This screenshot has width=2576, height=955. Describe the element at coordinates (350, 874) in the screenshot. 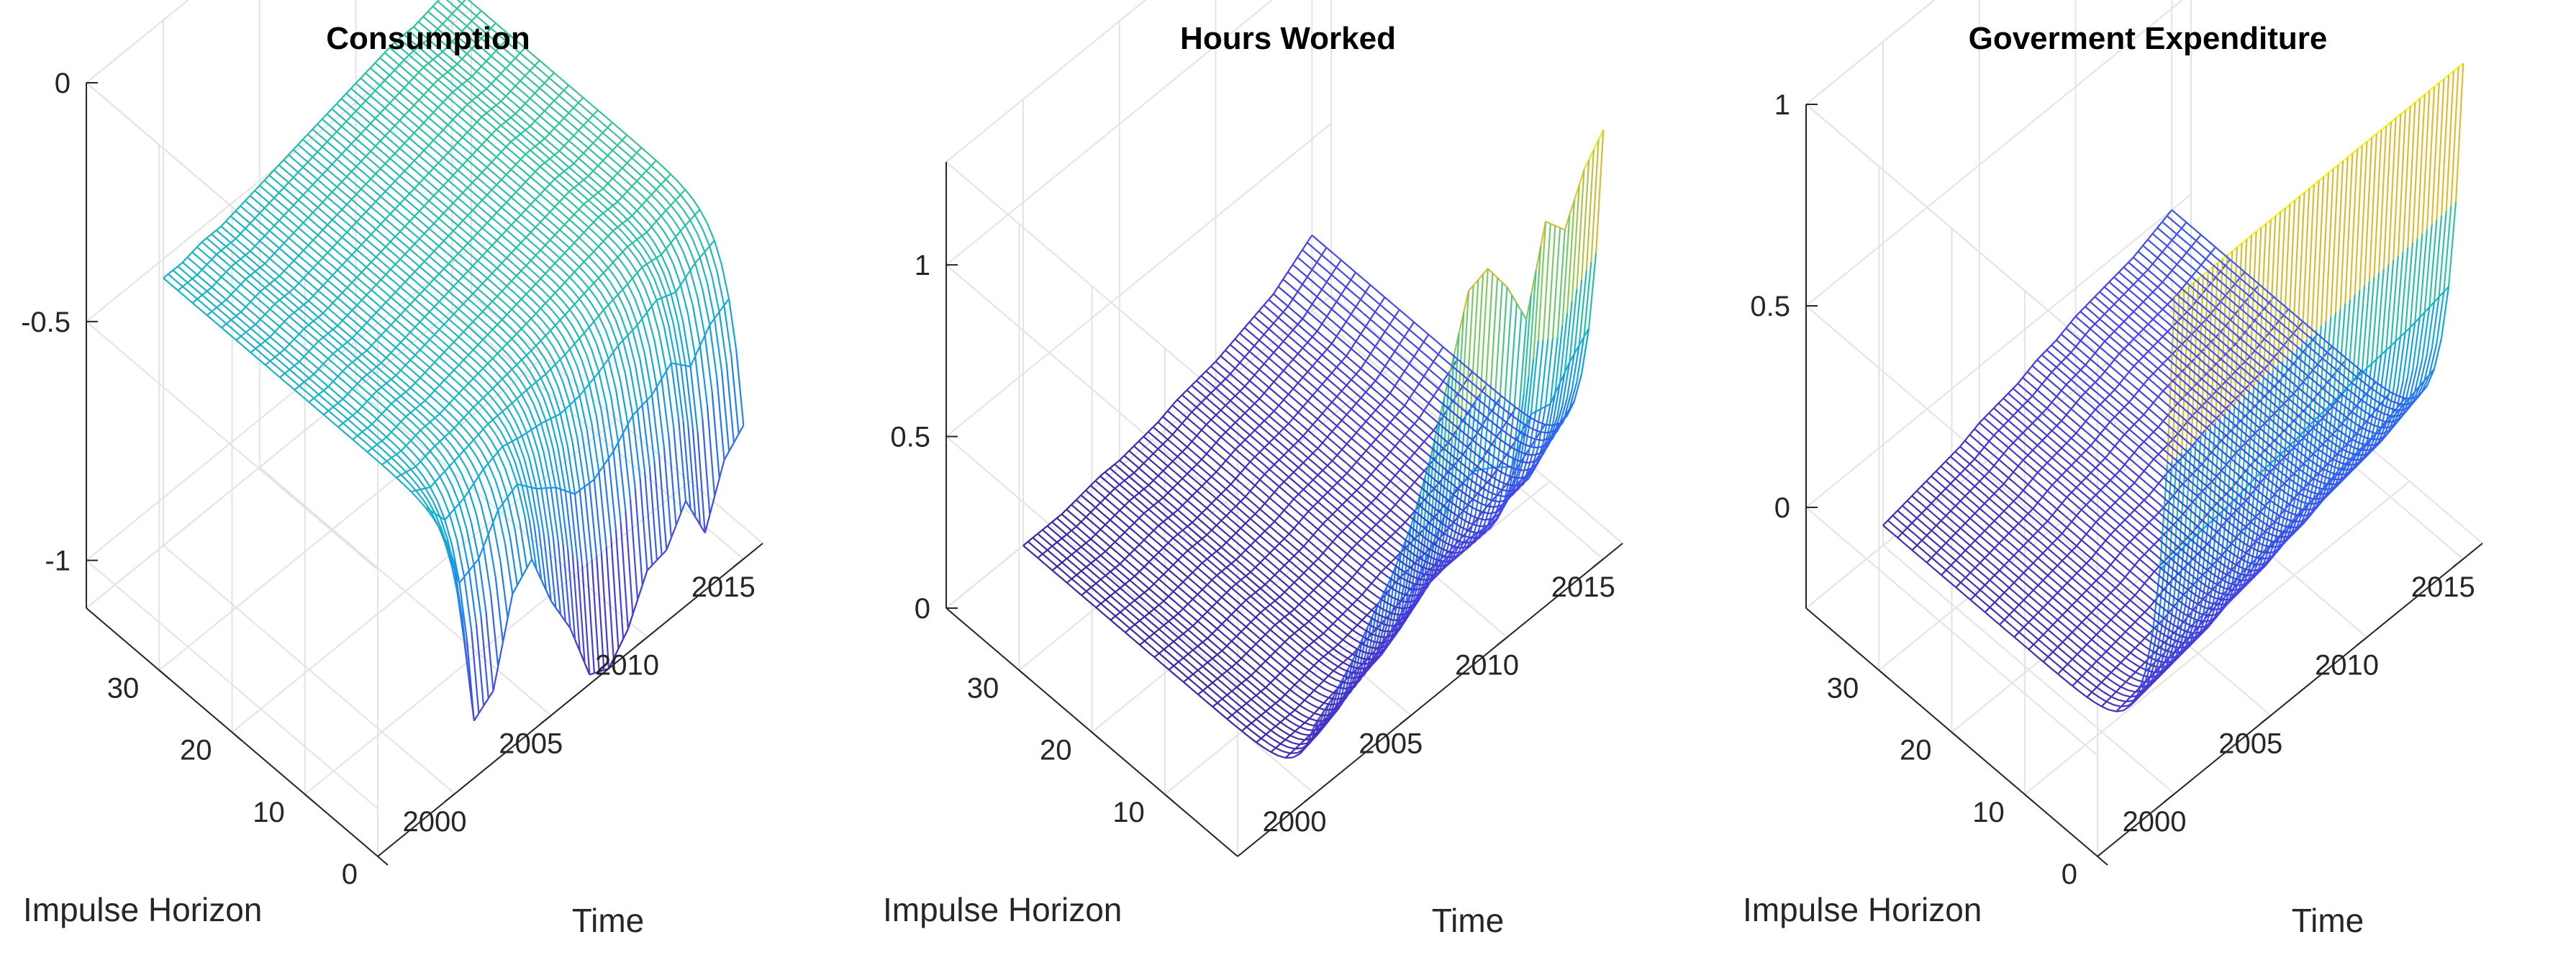

I see `y-tick-label: 0` at that location.